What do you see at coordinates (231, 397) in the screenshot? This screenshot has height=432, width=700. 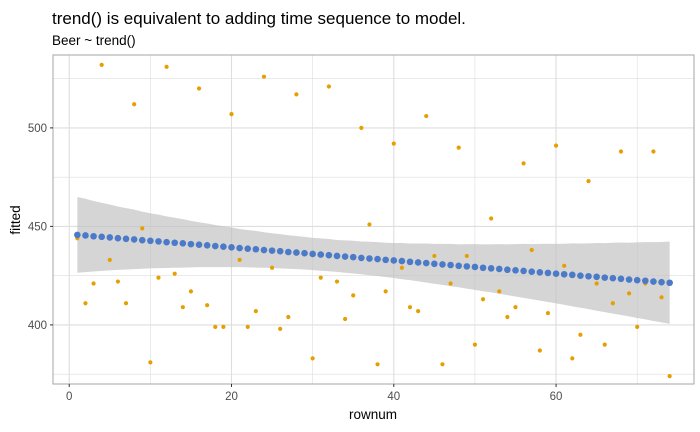 I see `x-tick-label: 20` at bounding box center [231, 397].